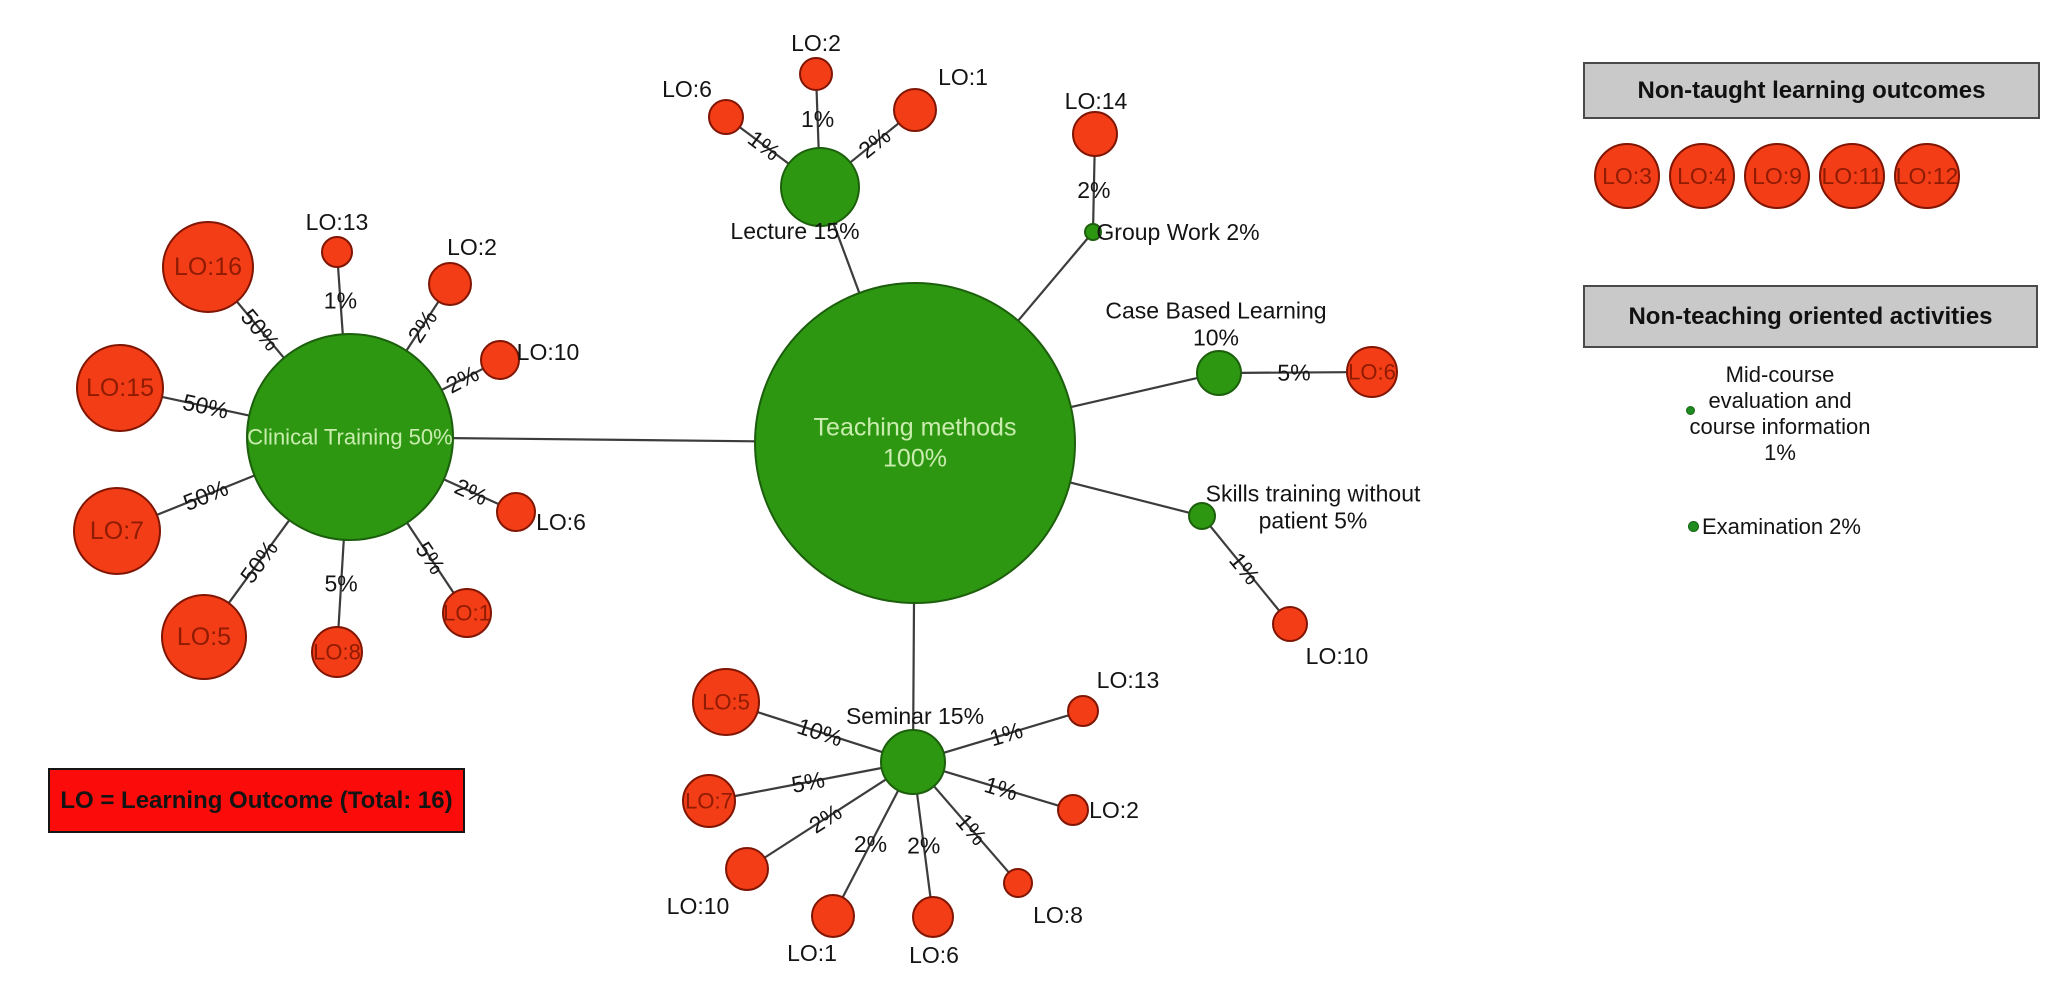 This screenshot has height=1001, width=2059. What do you see at coordinates (914, 666) in the screenshot?
I see `edge-teaching-seminar` at bounding box center [914, 666].